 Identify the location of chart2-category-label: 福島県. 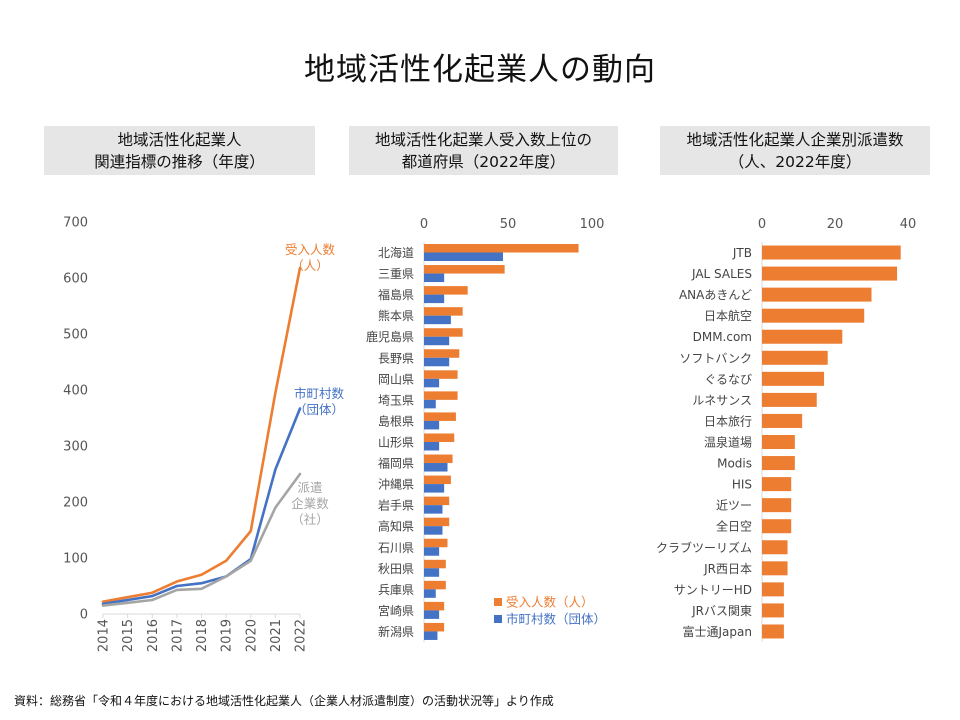
(396, 294).